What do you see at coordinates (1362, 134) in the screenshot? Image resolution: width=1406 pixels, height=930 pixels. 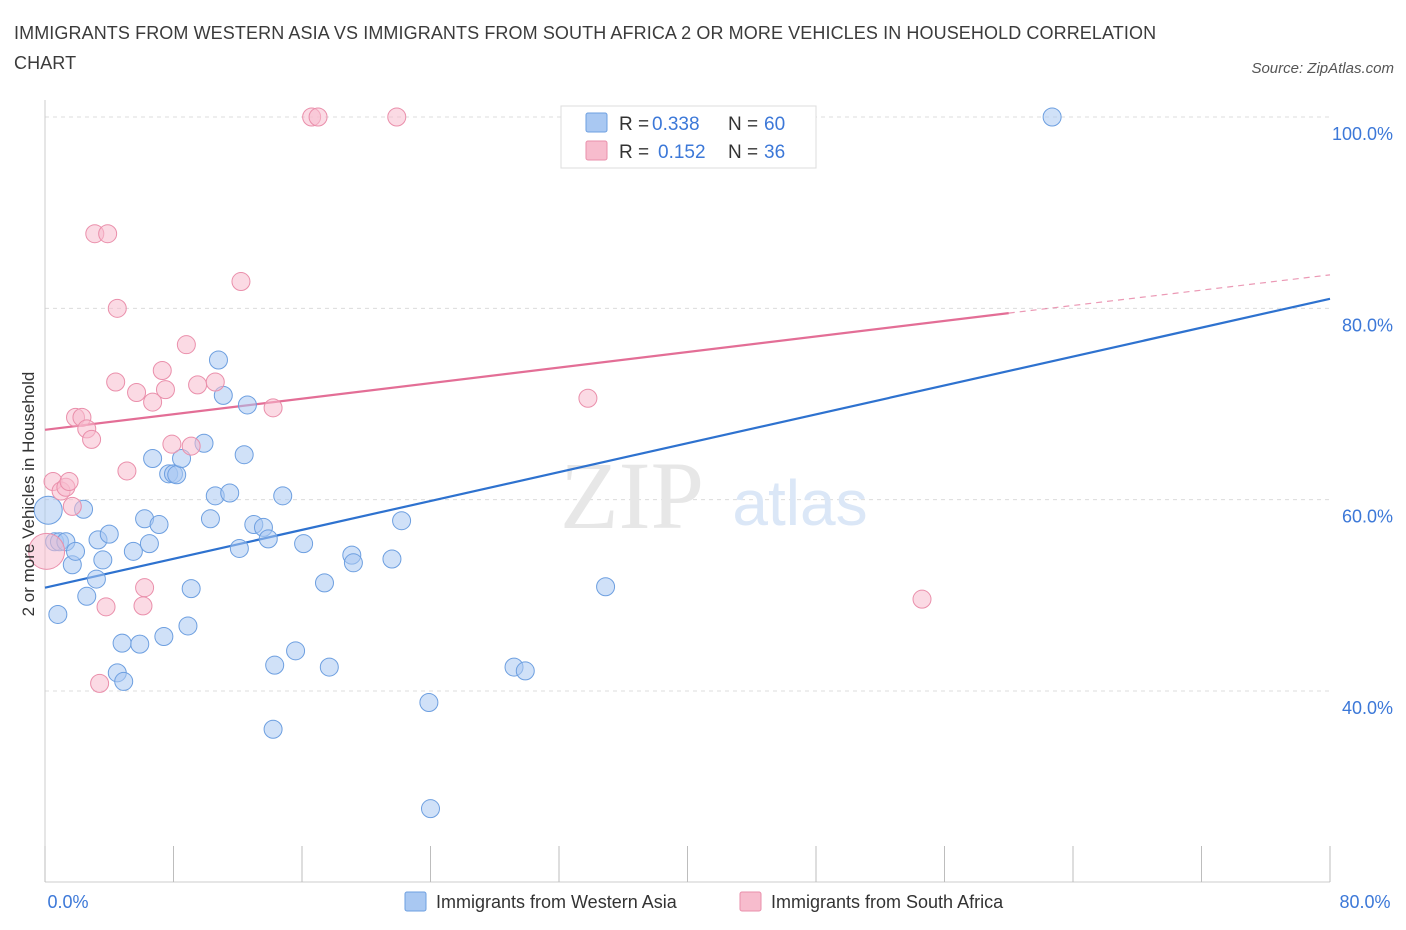 I see `y-tick-label-100: 100.0%` at bounding box center [1362, 134].